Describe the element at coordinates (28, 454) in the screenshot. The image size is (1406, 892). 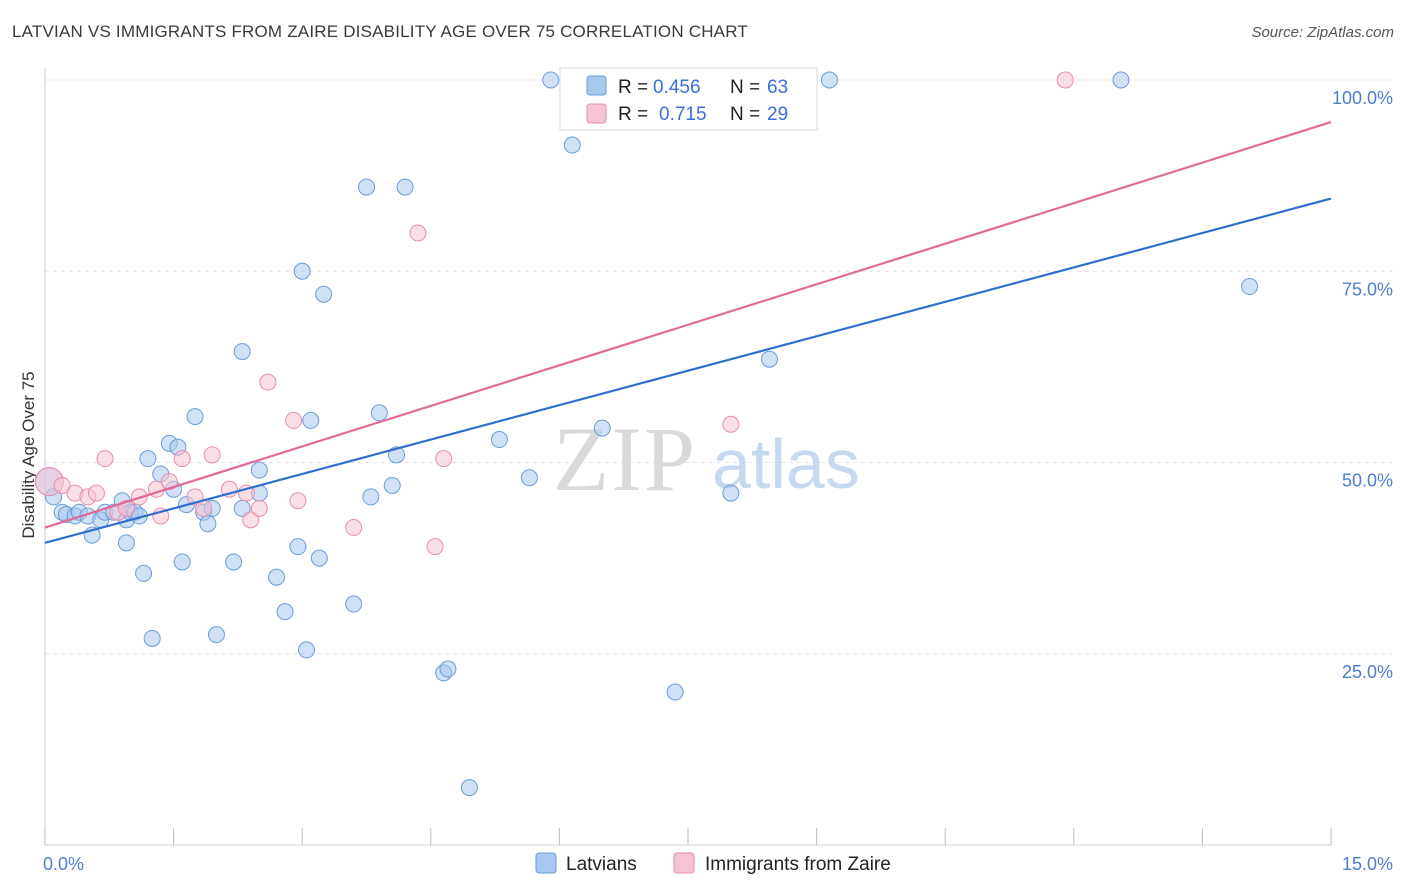
I see `y-axis-label: Disability Age Over 75` at that location.